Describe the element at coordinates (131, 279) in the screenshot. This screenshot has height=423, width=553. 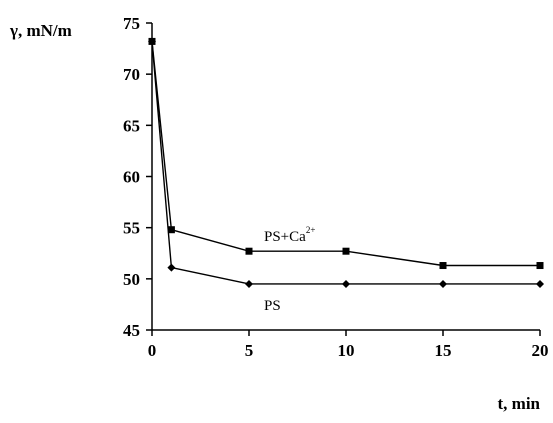
I see `y-tick-label: 50` at that location.